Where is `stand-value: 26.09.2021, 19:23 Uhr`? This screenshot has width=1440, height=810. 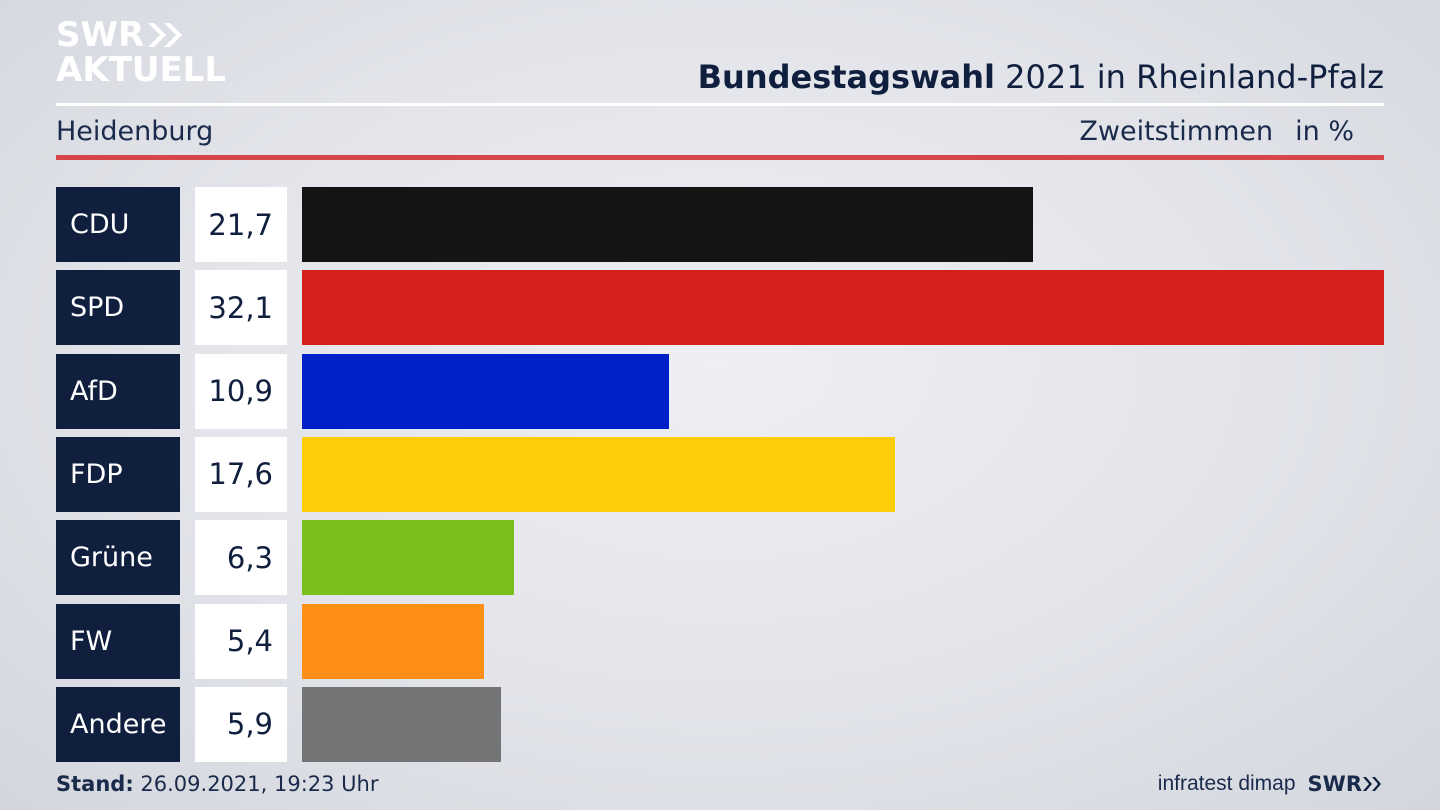
stand-value: 26.09.2021, 19:23 Uhr is located at coordinates (256, 784).